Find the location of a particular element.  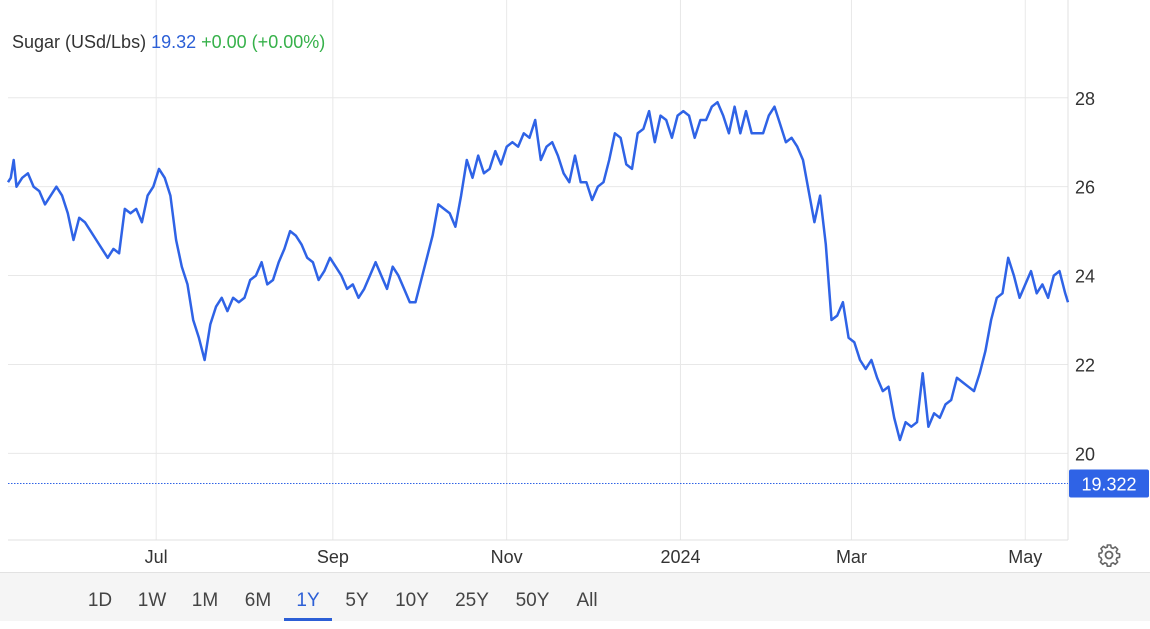

y-tick-label: 24 is located at coordinates (1085, 277).